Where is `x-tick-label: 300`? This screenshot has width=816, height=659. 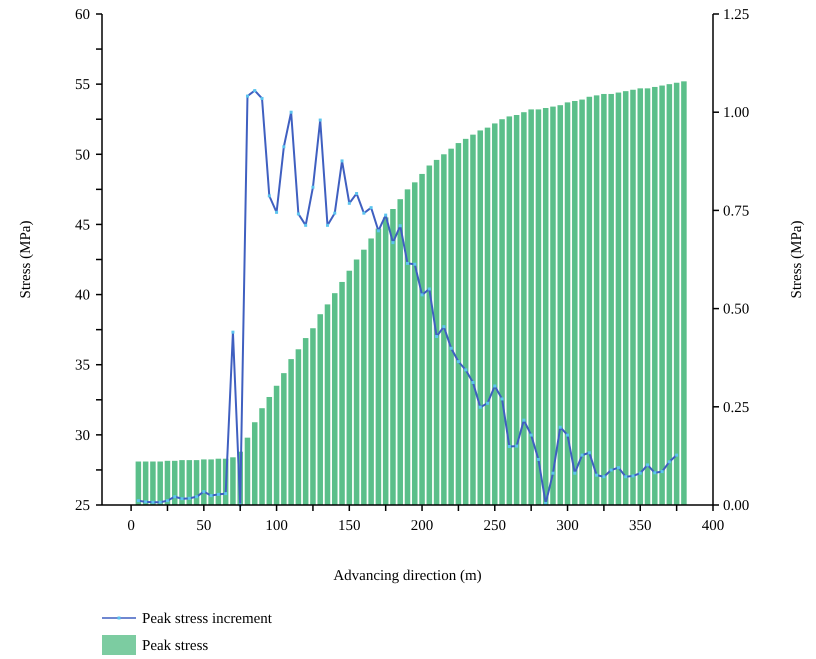
x-tick-label: 300 is located at coordinates (567, 526).